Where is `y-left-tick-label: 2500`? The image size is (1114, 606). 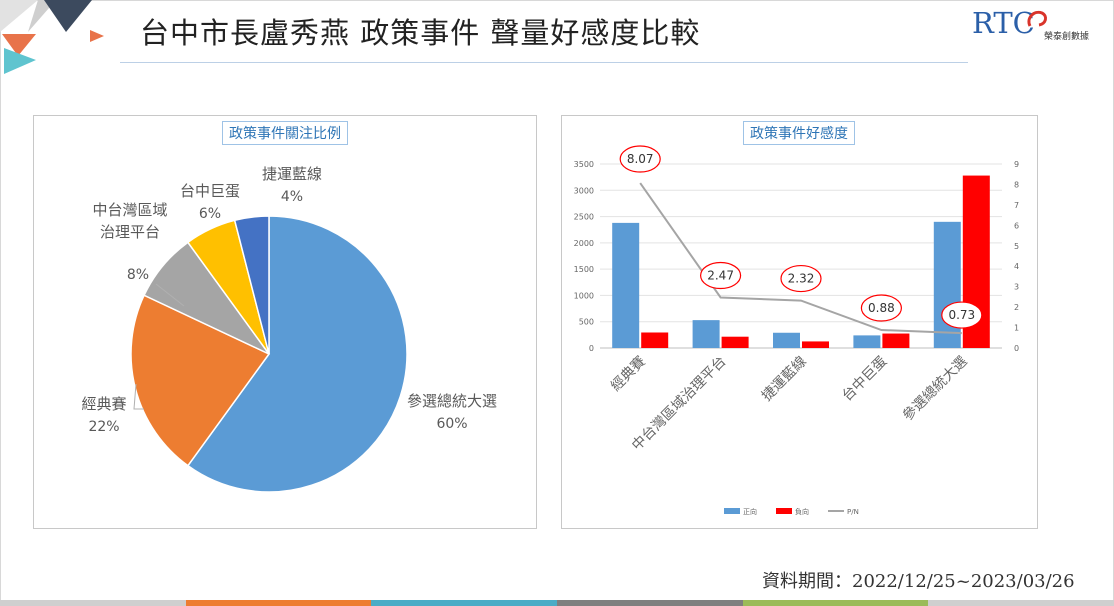
y-left-tick-label: 2500 is located at coordinates (584, 217).